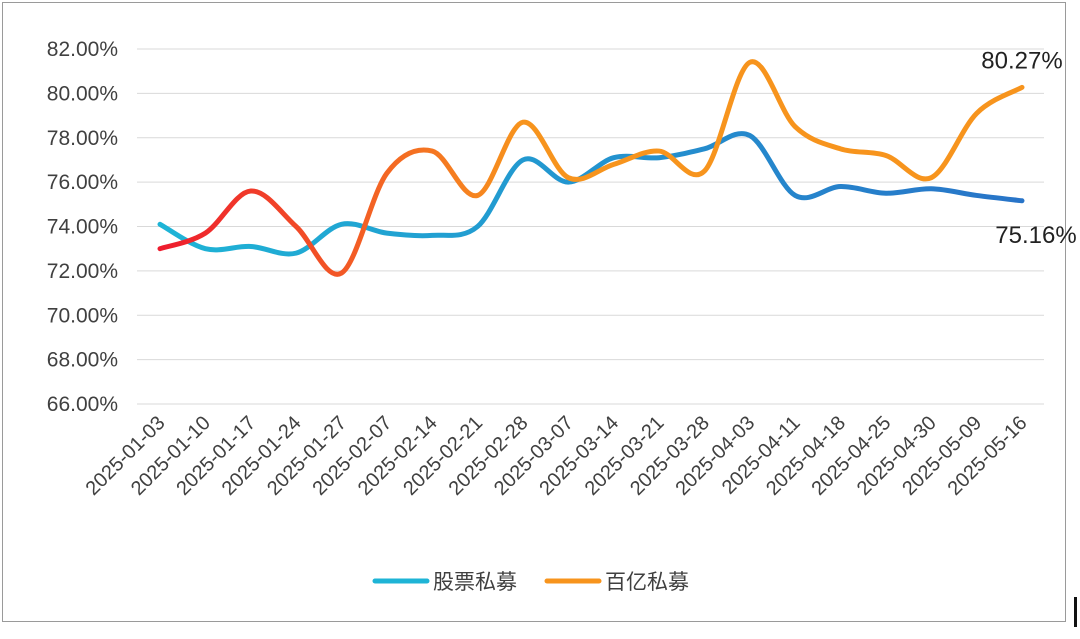 The width and height of the screenshot is (1080, 639). Describe the element at coordinates (82, 315) in the screenshot. I see `y-tick-label: 70.00%` at that location.